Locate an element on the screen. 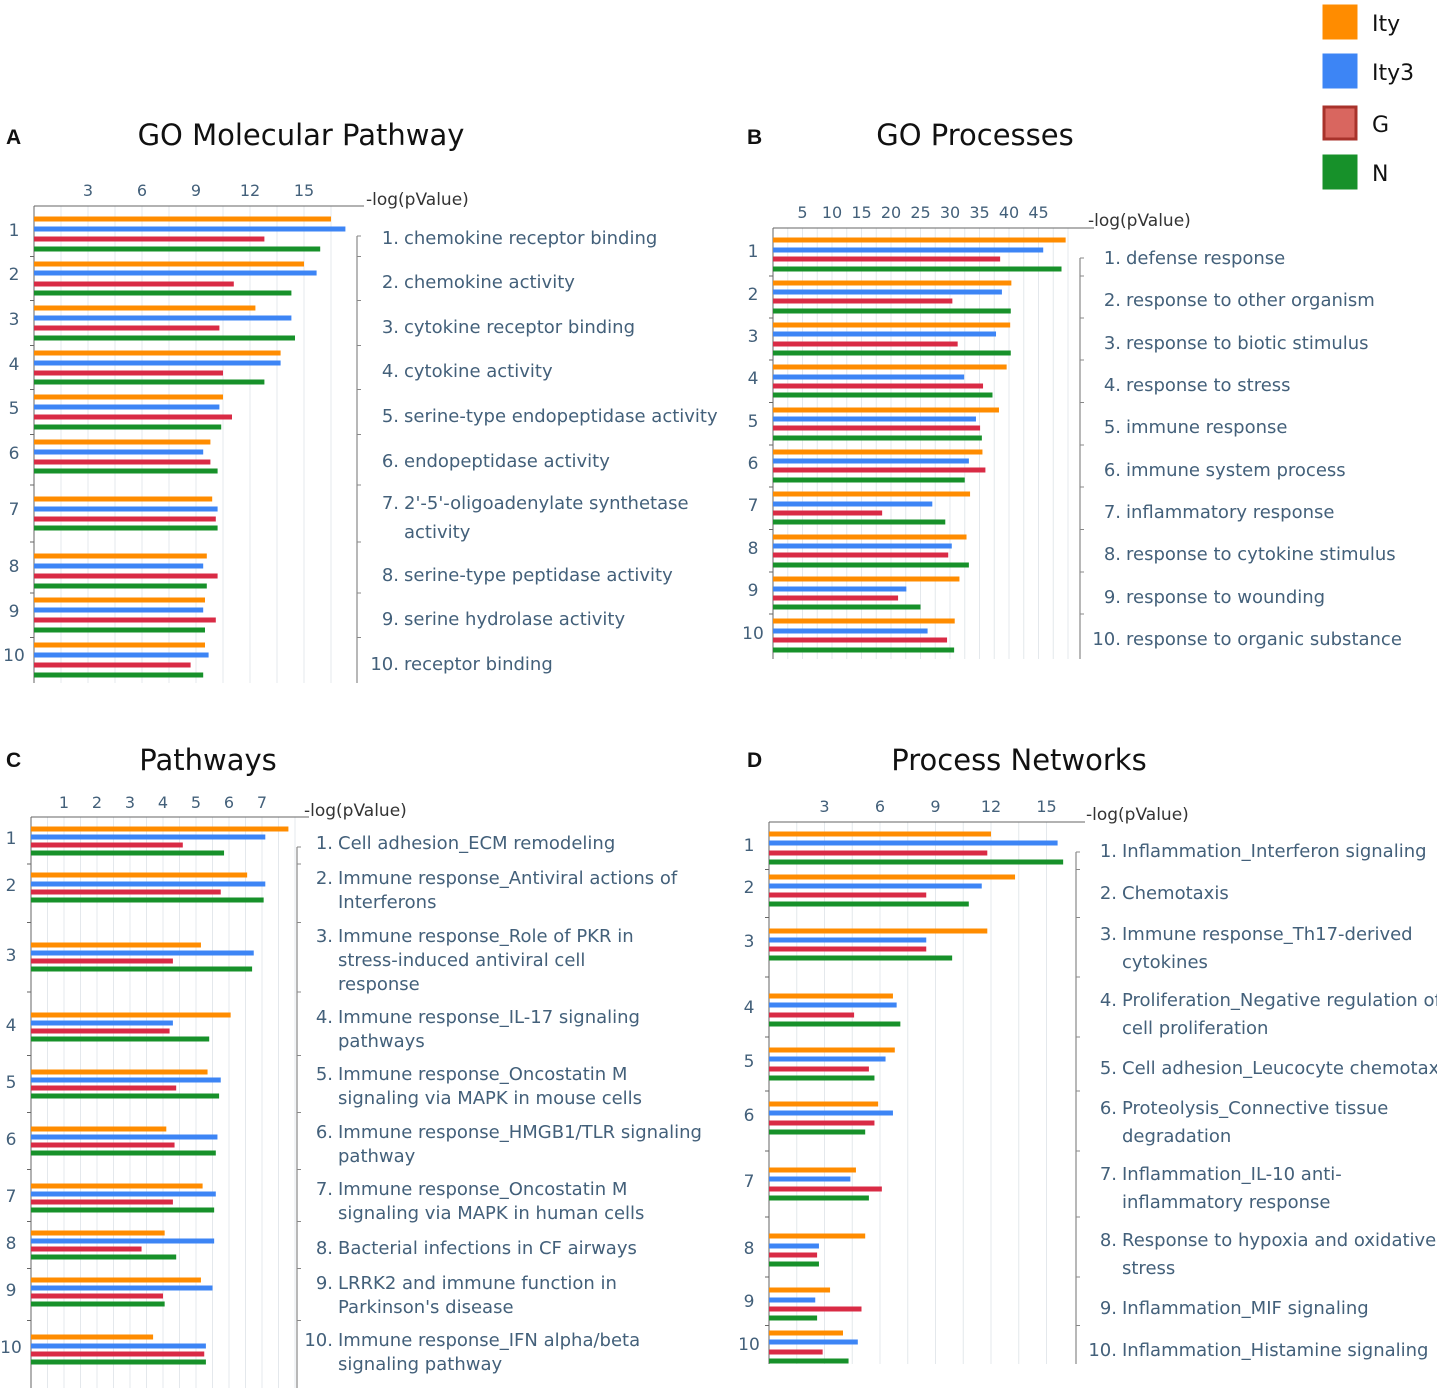 The height and width of the screenshot is (1392, 1437). term-label: Immune response_Oncostatin M is located at coordinates (482, 1074).